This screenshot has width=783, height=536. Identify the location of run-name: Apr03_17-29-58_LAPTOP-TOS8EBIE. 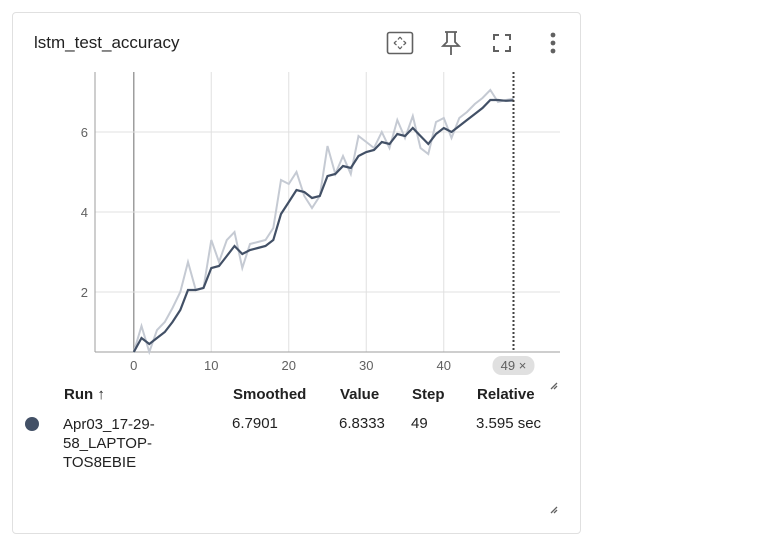
(109, 443).